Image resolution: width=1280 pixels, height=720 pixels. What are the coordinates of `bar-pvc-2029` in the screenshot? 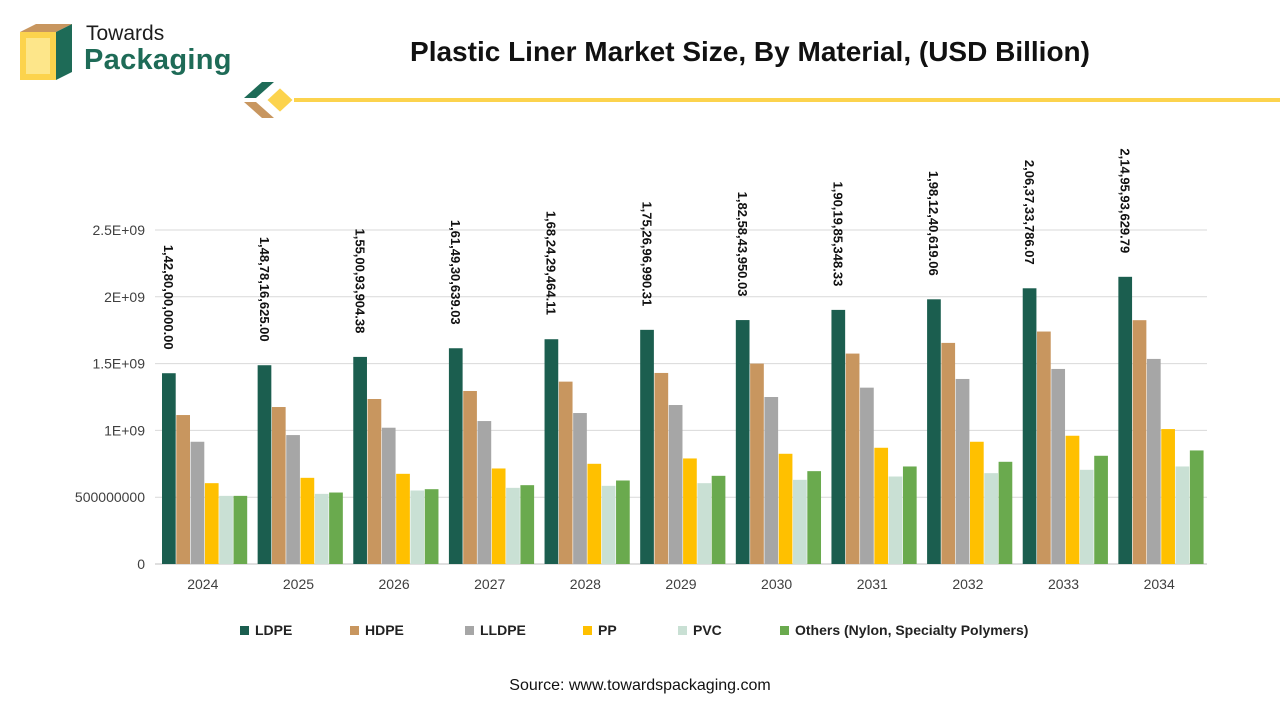 It's located at (704, 523).